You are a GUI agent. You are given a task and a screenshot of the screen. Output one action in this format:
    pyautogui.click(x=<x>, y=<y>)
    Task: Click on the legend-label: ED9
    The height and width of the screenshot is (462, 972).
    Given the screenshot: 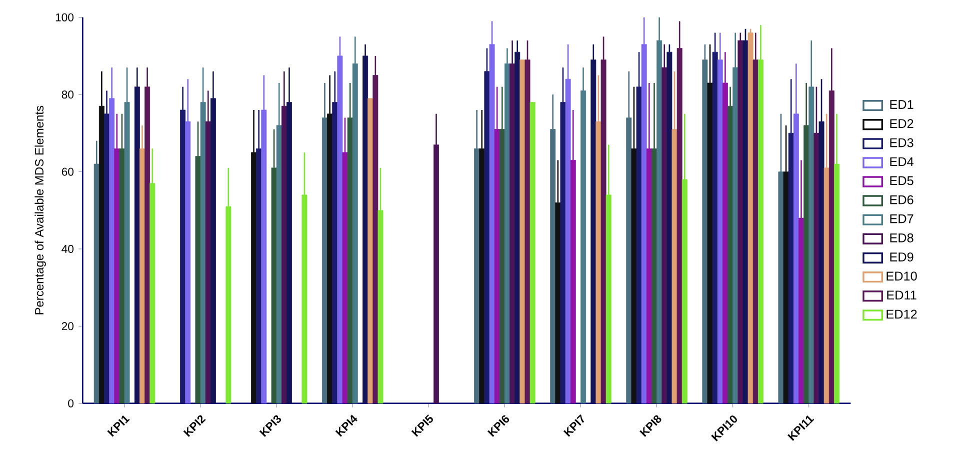 What is the action you would take?
    pyautogui.click(x=902, y=257)
    